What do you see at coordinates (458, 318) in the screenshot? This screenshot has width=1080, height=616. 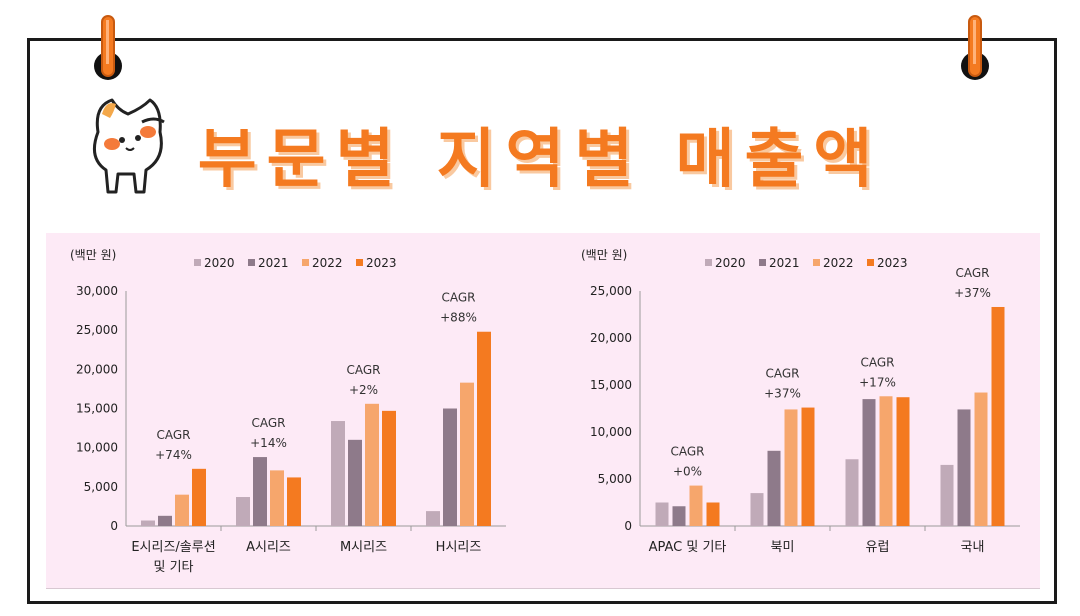 I see `annotation-value: +88%` at bounding box center [458, 318].